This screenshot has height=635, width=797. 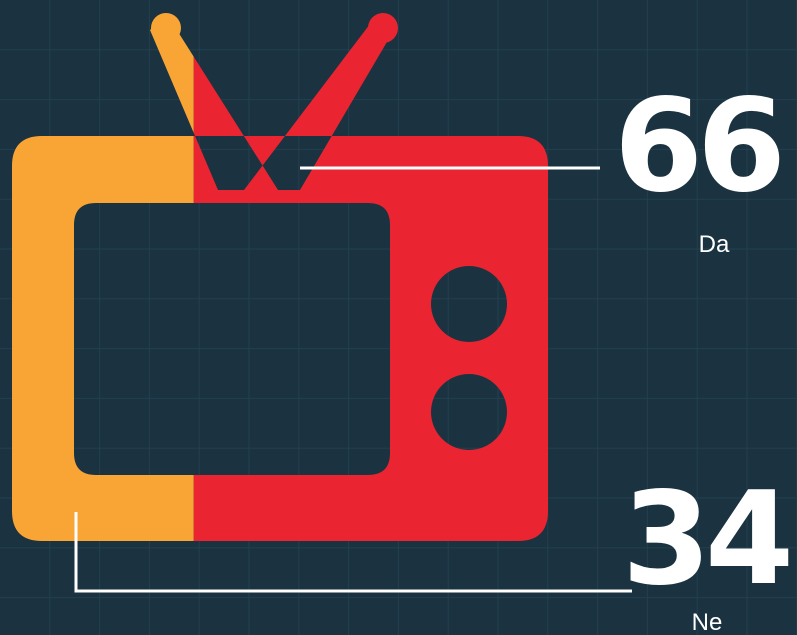 I want to click on ne-value-label: 34, so click(x=705, y=539).